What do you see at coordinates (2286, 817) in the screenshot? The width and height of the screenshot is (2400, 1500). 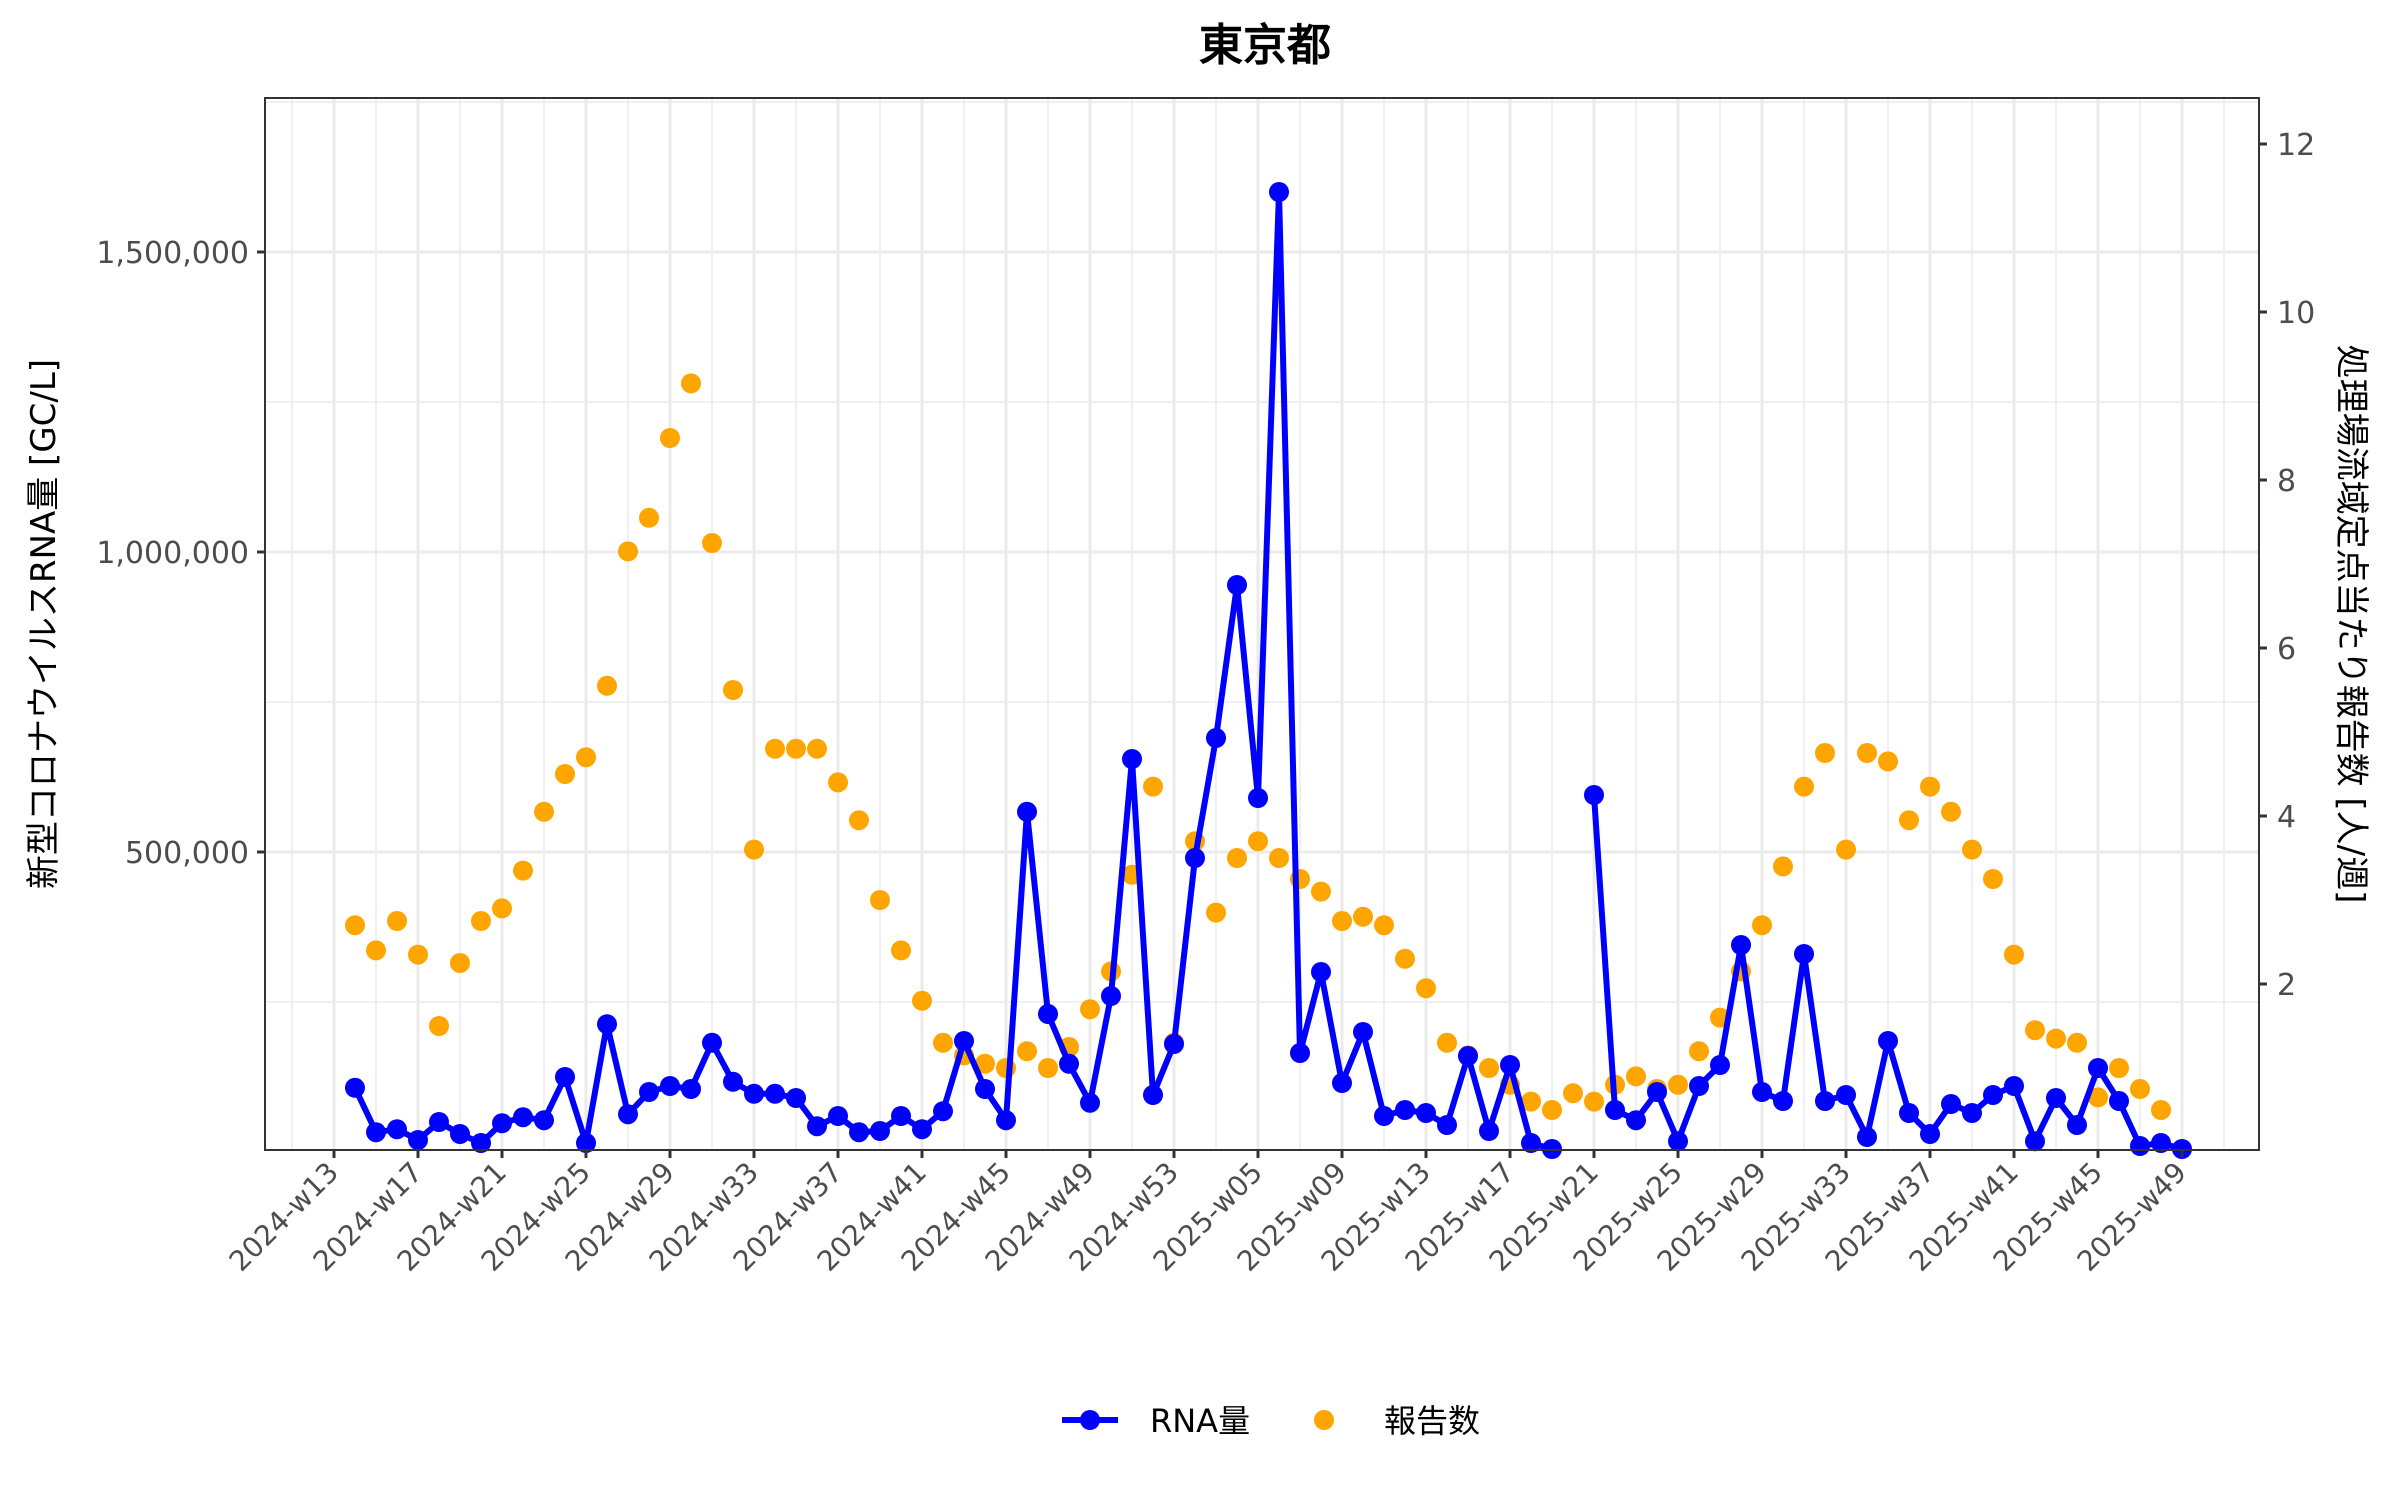 I see `y-tick-label-right: 4` at bounding box center [2286, 817].